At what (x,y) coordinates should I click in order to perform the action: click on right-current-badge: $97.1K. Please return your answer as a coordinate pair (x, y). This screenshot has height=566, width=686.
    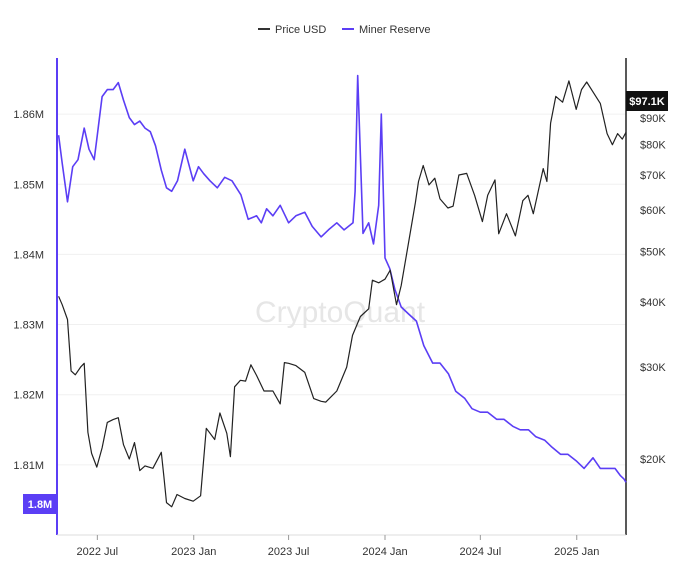
    Looking at the image, I should click on (647, 101).